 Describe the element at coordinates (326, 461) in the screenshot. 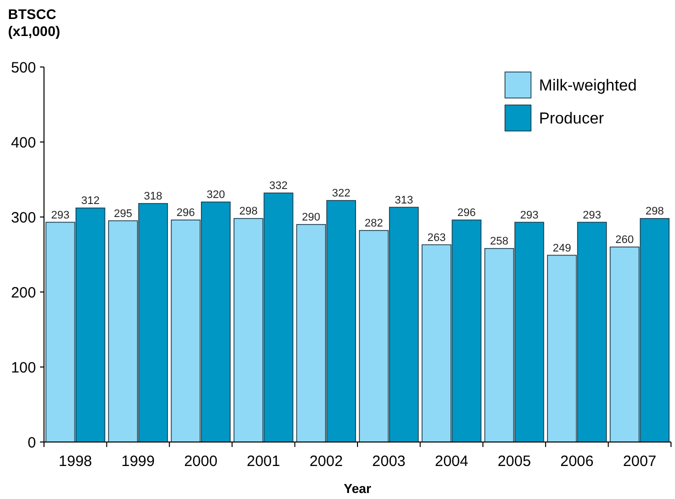

I see `x-tick-label: 2002` at that location.